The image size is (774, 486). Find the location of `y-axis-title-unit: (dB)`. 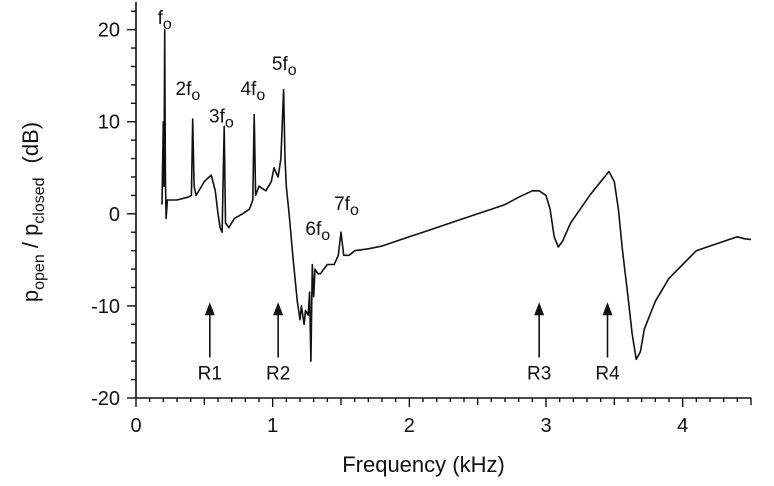

y-axis-title-unit: (dB) is located at coordinates (30, 143).